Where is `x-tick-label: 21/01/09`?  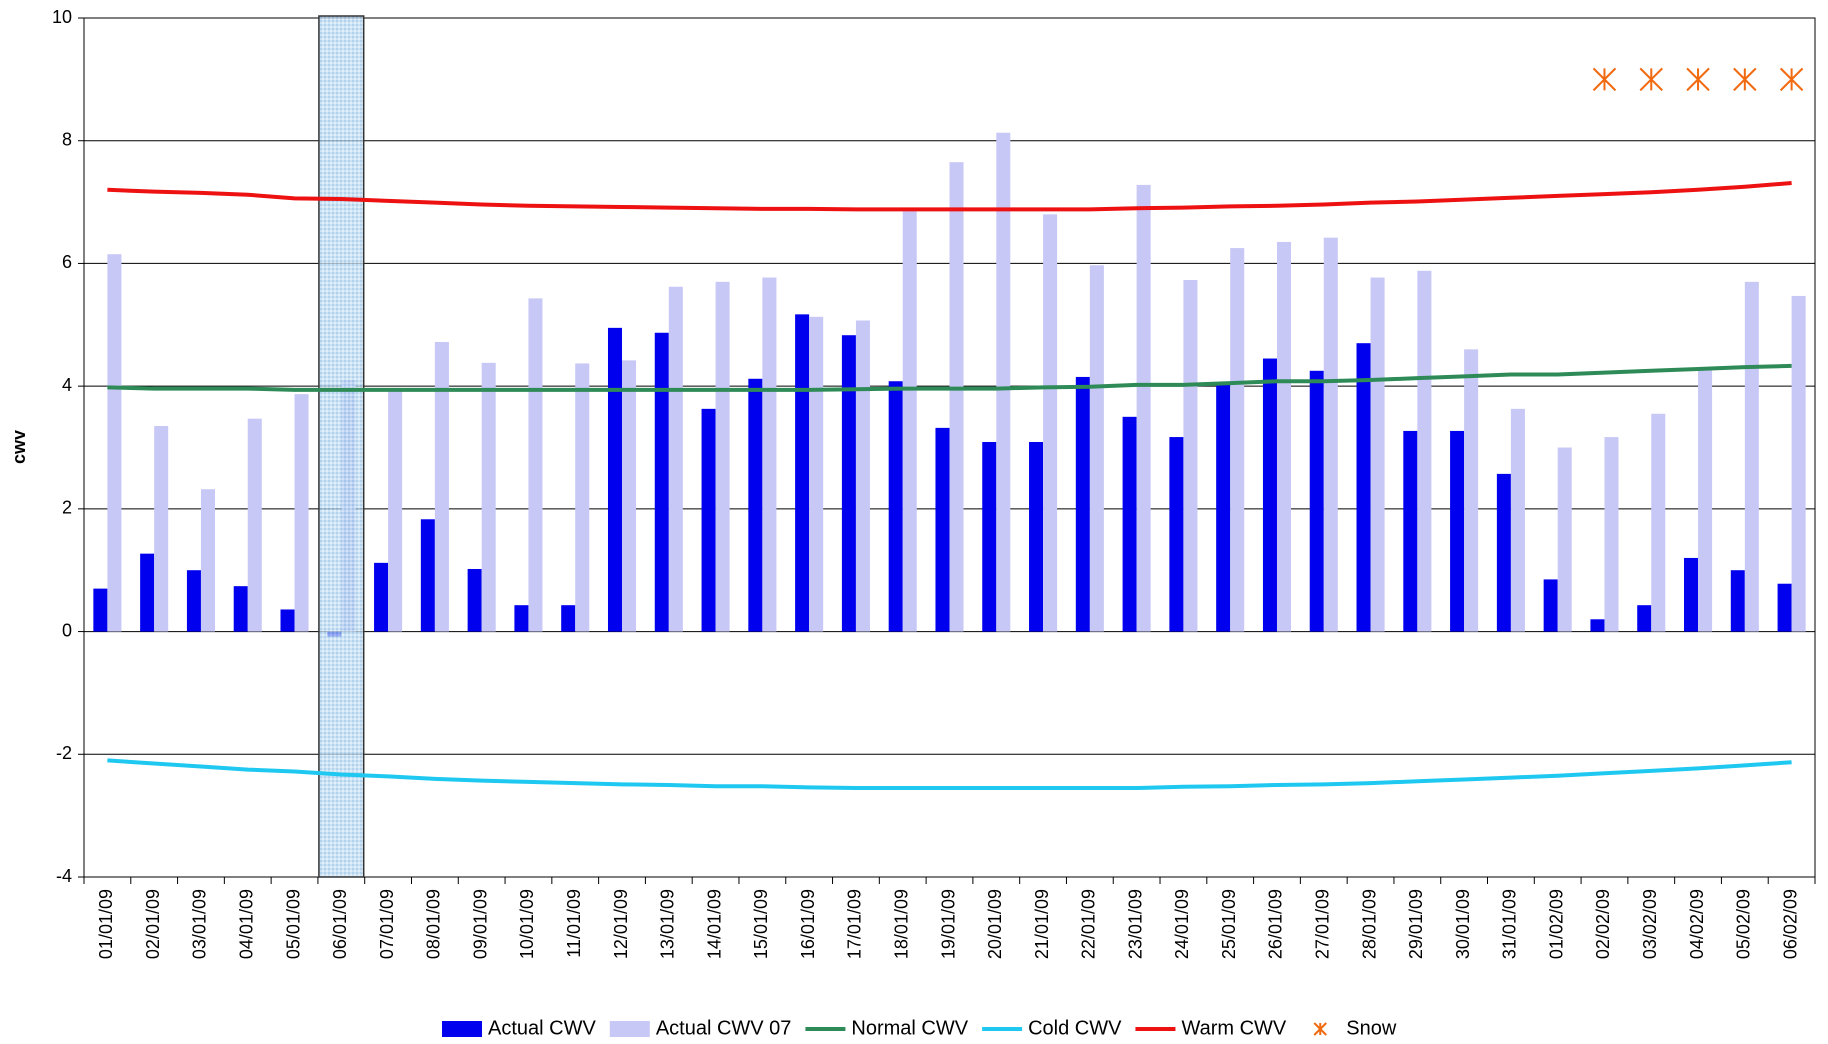
x-tick-label: 21/01/09 is located at coordinates (1042, 924).